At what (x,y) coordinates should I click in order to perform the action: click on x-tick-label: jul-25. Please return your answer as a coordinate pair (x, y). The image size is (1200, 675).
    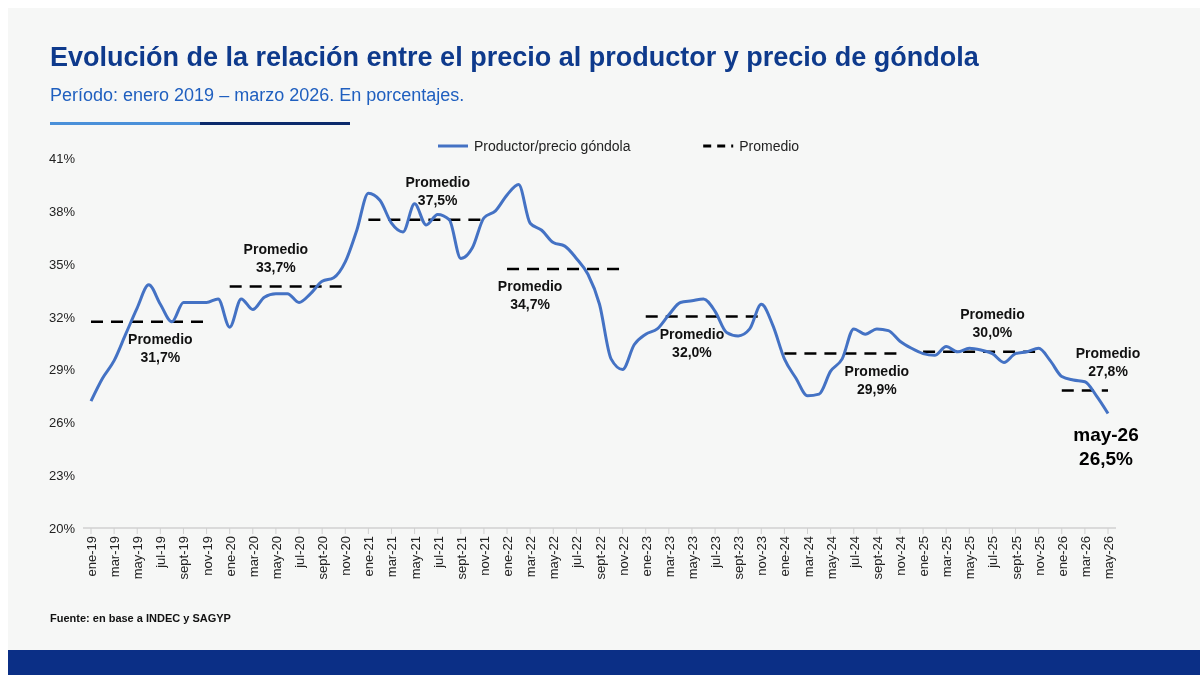
    Looking at the image, I should click on (993, 552).